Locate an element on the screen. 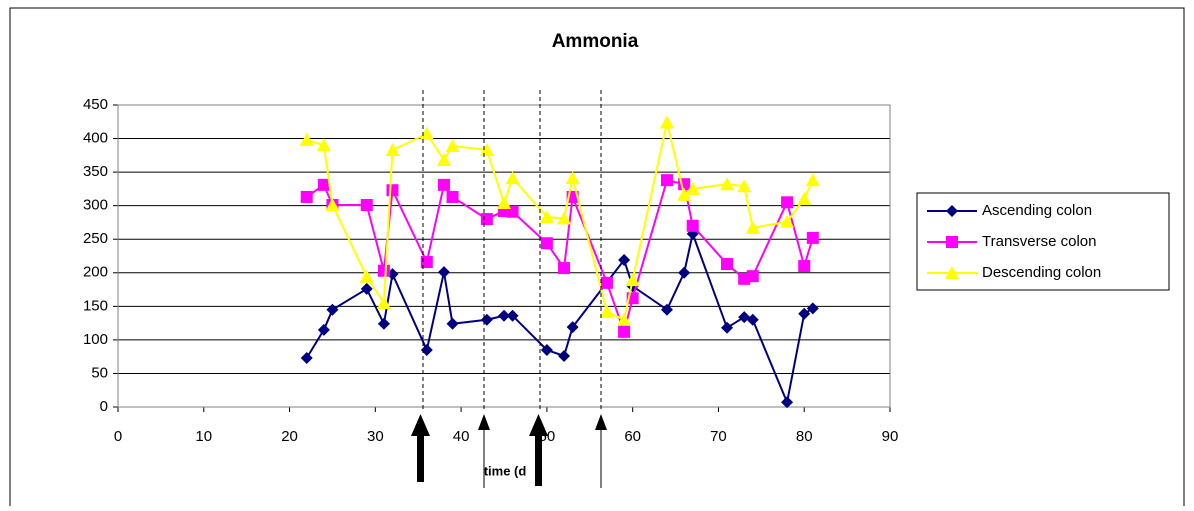  y-tick-label: 200 is located at coordinates (95, 272).